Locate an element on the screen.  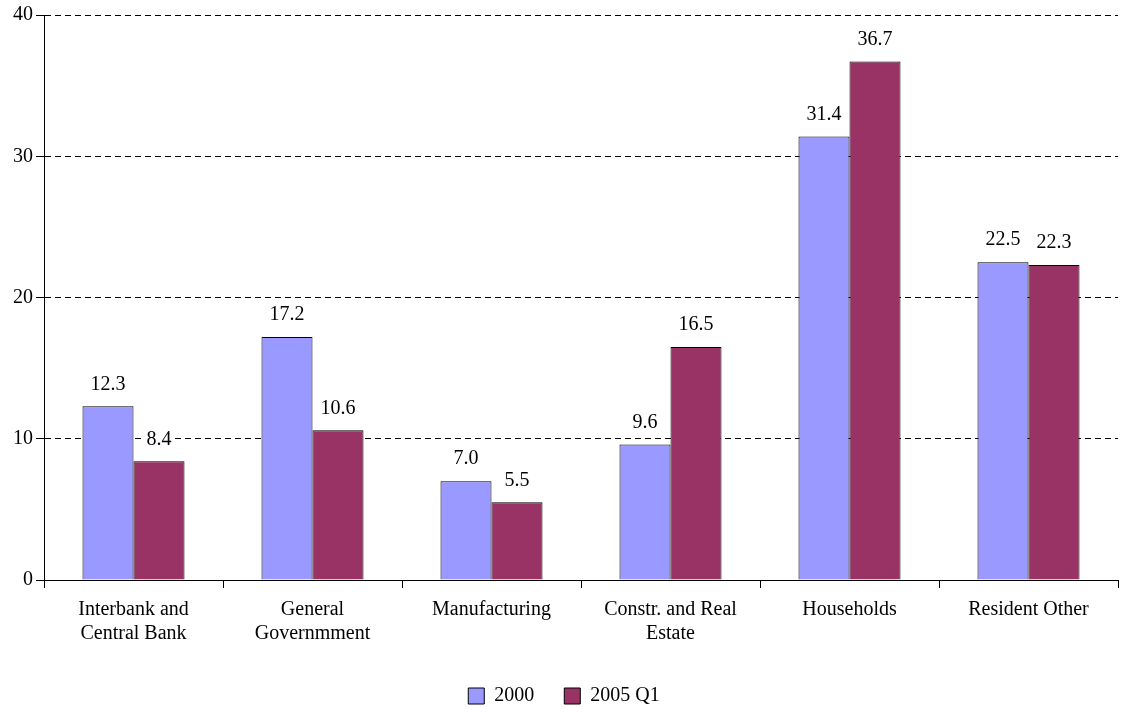
data-label: 12.3 is located at coordinates (108, 382).